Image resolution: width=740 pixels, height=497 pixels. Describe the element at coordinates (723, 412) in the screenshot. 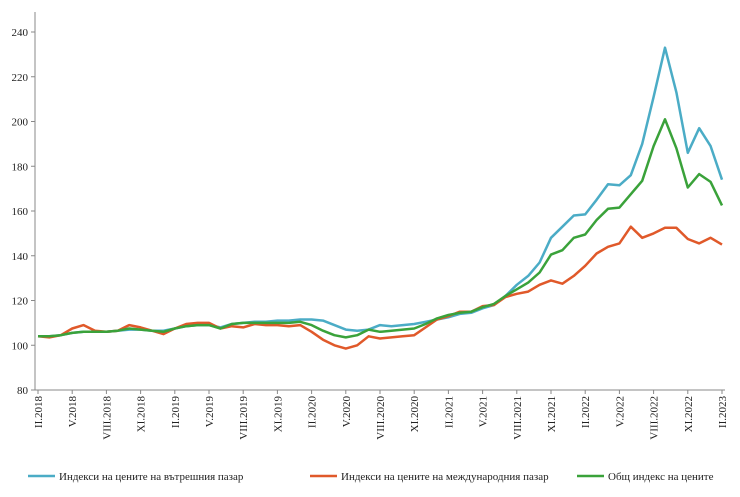

I see `x-tick-label: II.2023` at that location.